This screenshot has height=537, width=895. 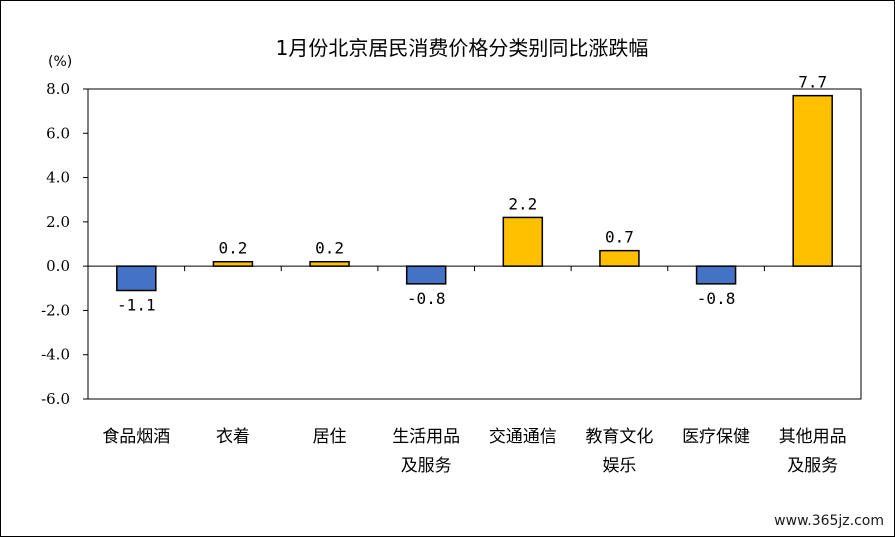 What do you see at coordinates (813, 437) in the screenshot?
I see `category-label: 其他用品` at bounding box center [813, 437].